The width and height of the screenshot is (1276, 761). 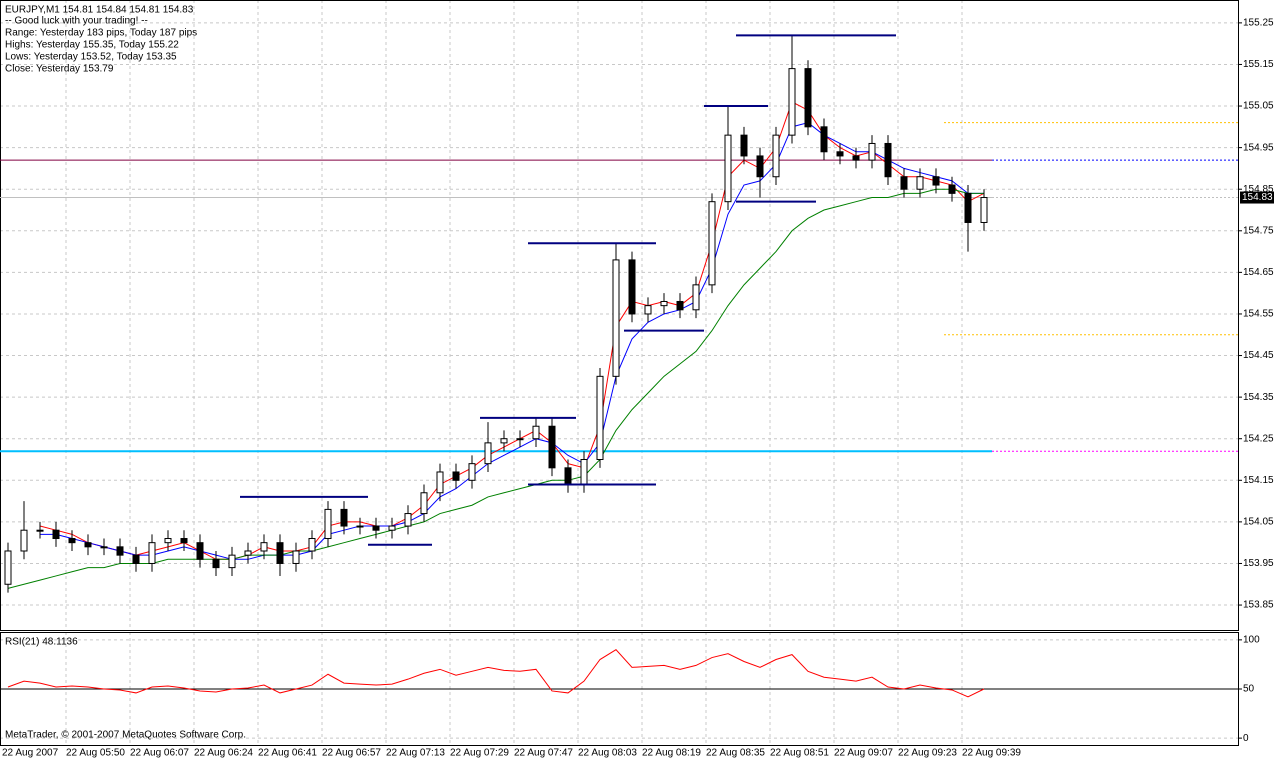 What do you see at coordinates (1258, 230) in the screenshot?
I see `y-tick-label: 154.75` at bounding box center [1258, 230].